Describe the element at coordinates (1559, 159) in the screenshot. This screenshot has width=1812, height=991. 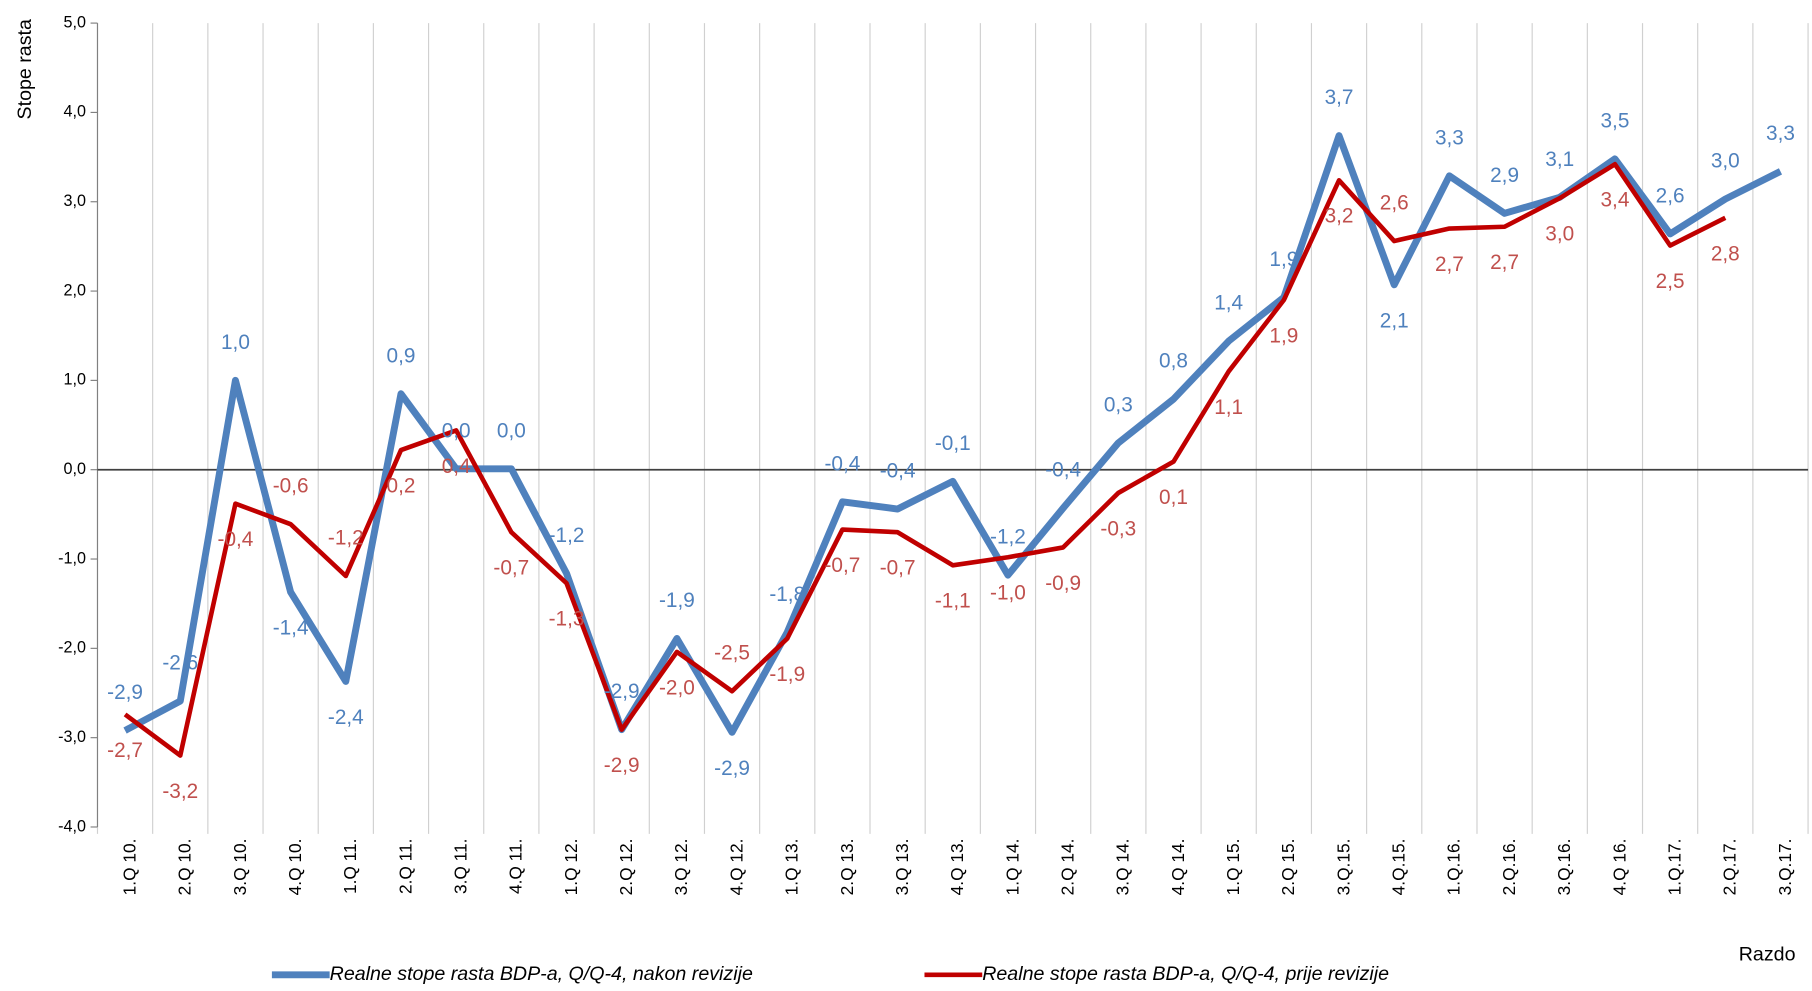
I see `data-label: 3,1` at that location.